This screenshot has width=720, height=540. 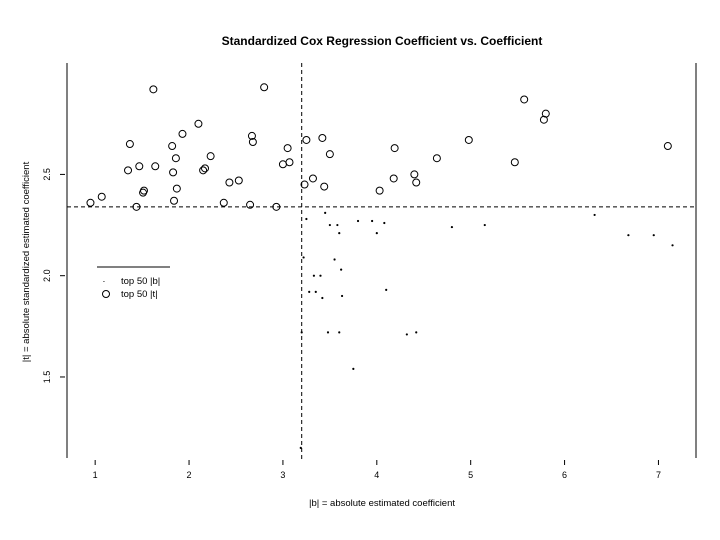 I want to click on x-axis-label: |b| = absolute estimated coefficient, so click(x=382, y=503).